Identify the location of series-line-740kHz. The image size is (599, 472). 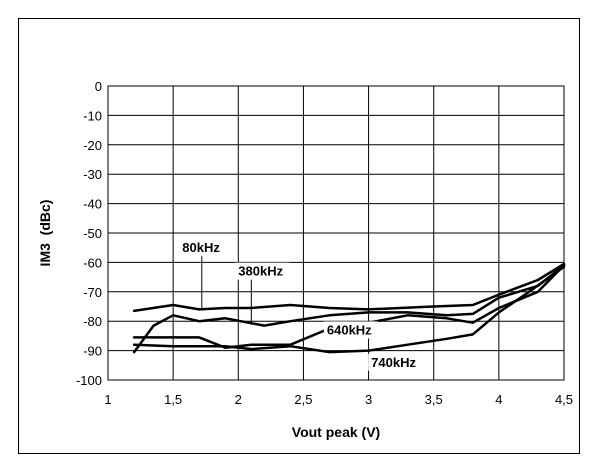
(349, 309).